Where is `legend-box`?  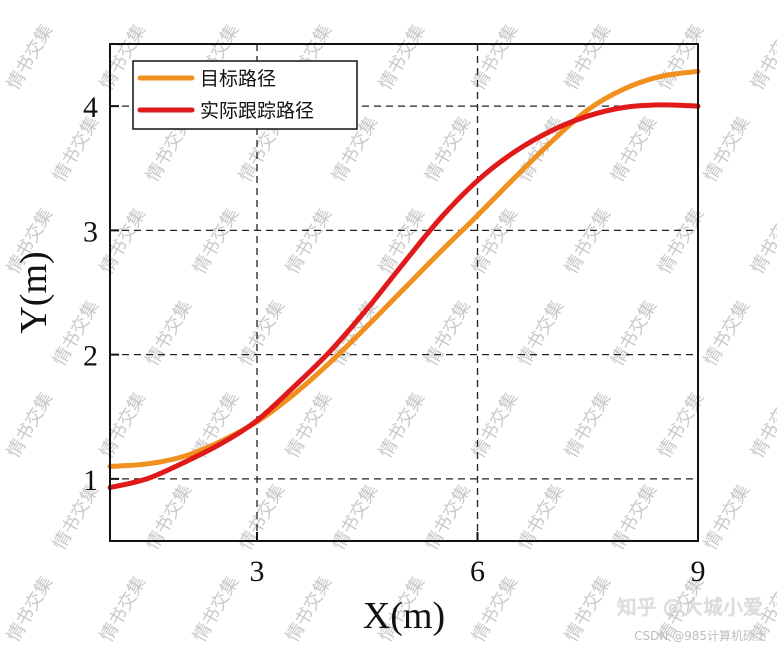
legend-box is located at coordinates (245, 95).